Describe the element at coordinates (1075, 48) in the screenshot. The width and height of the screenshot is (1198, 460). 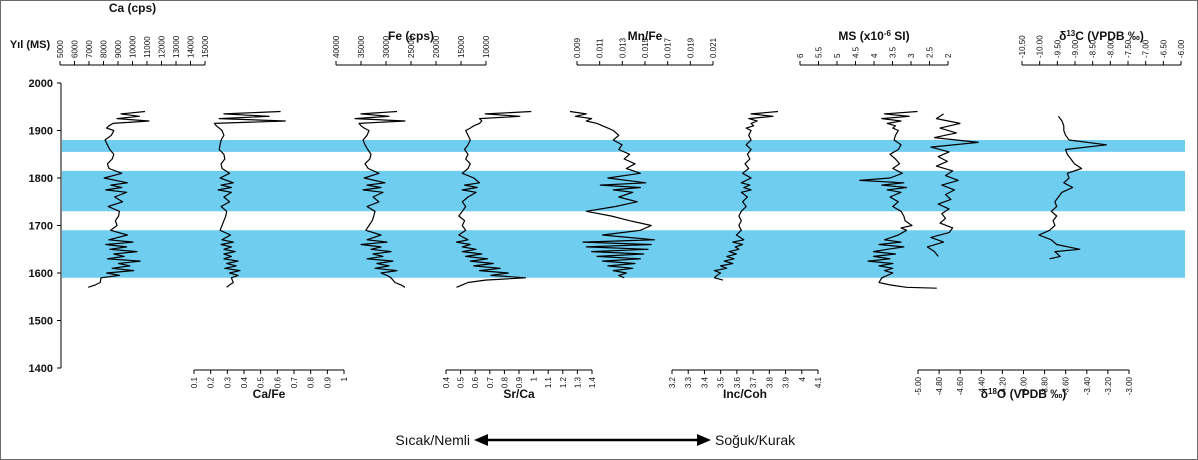
I see `series-tick-label: -9.00` at that location.